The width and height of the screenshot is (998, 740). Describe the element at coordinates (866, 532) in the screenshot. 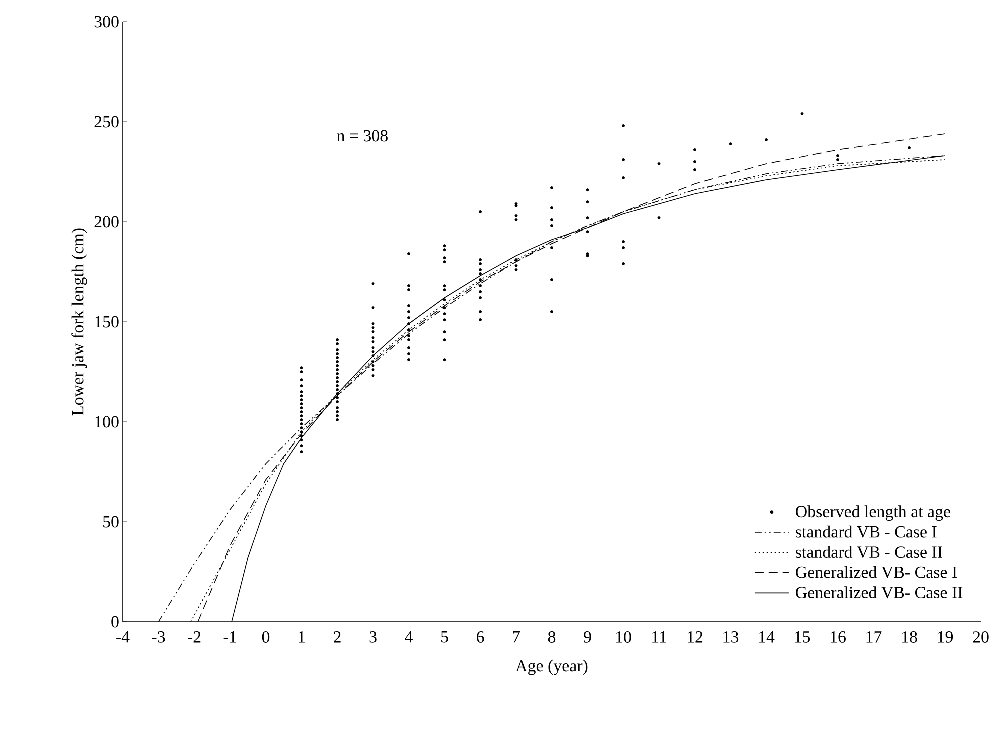

I see `legend-label: standard VB - Case I` at that location.